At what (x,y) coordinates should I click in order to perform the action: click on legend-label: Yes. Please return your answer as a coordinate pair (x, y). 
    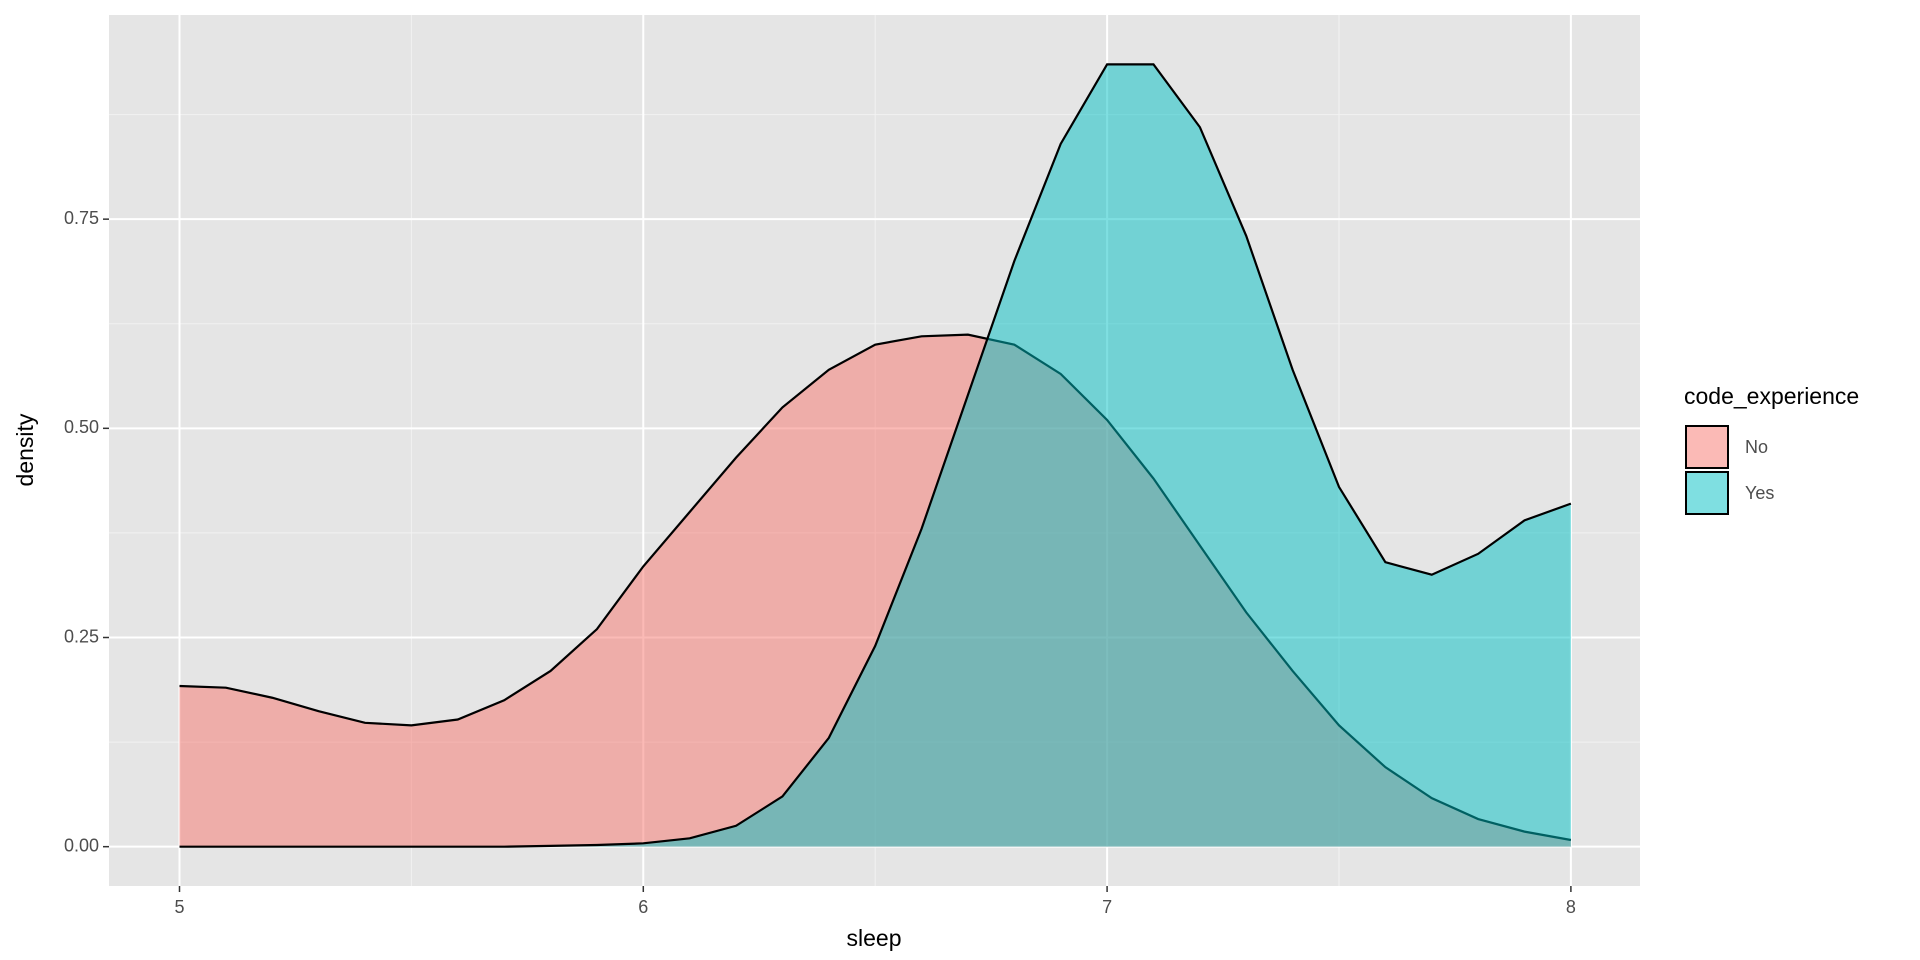
    Looking at the image, I should click on (1759, 493).